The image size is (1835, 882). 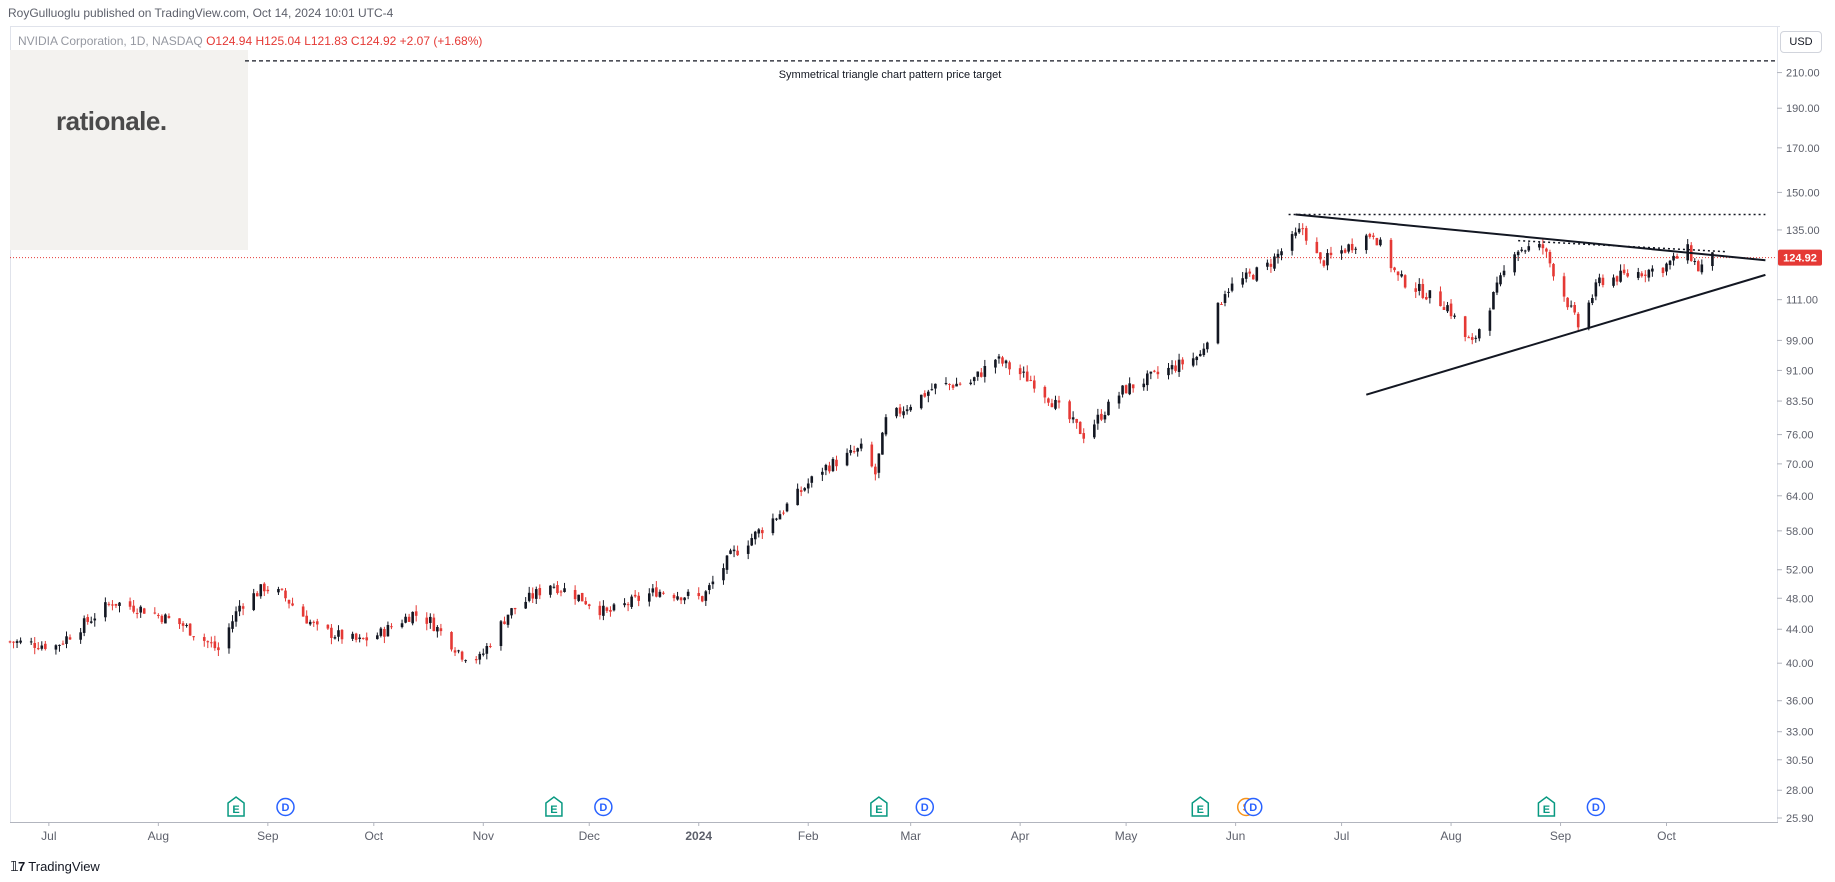 What do you see at coordinates (1803, 109) in the screenshot?
I see `price-tick-label: 190.00` at bounding box center [1803, 109].